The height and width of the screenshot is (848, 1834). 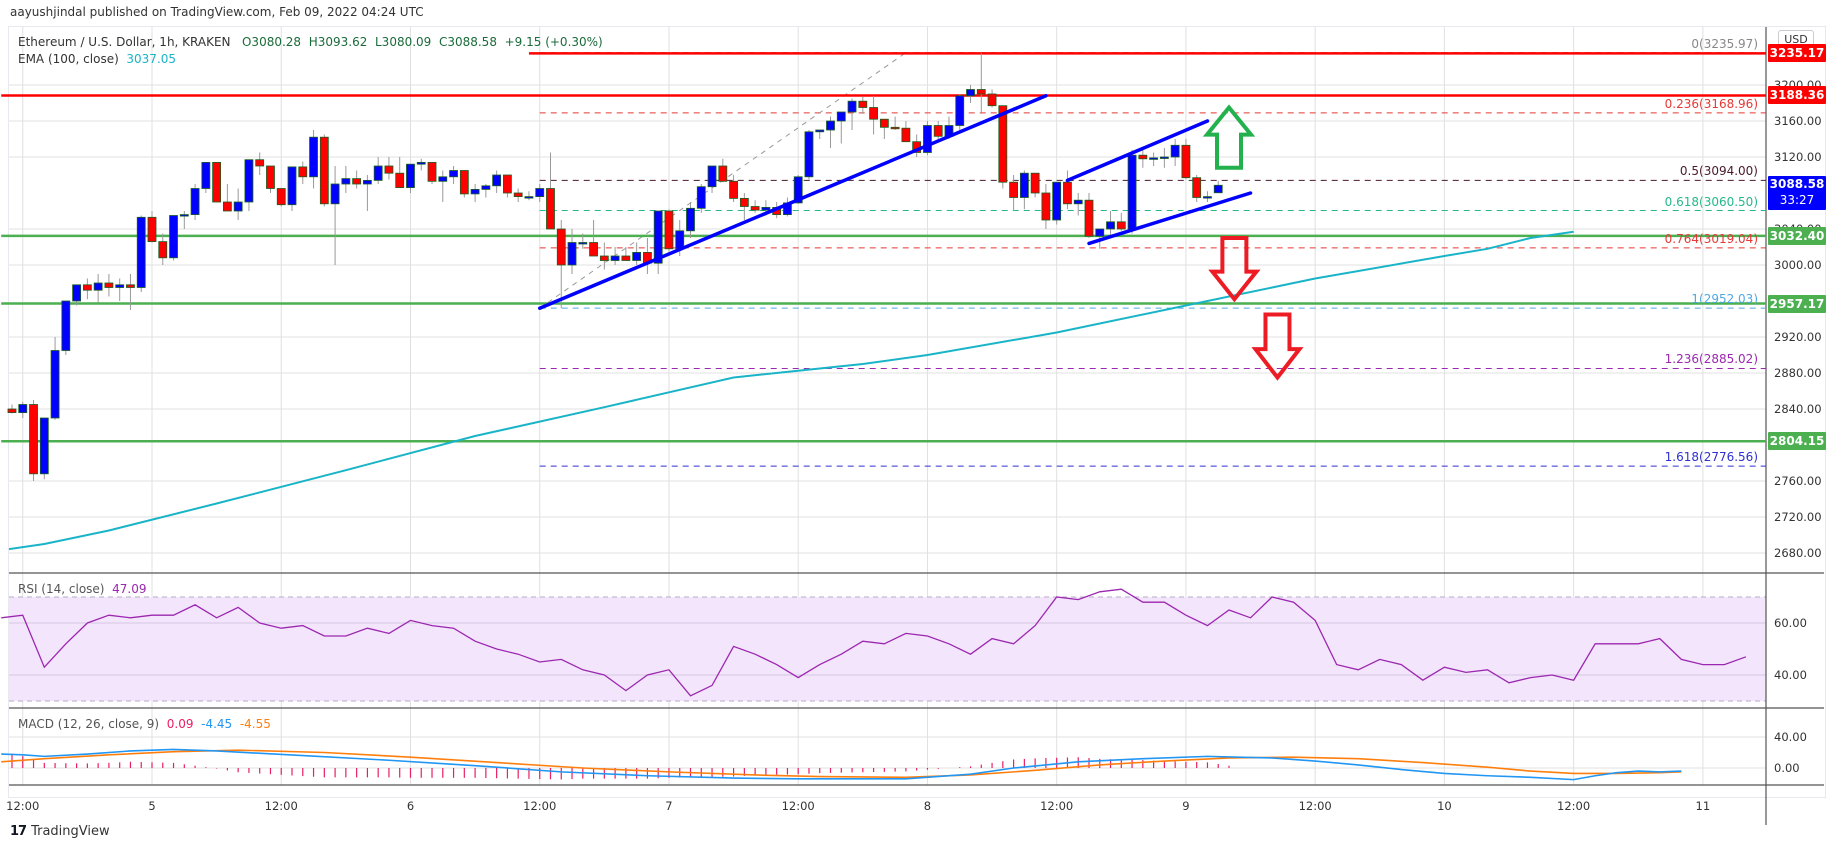 I want to click on ohlc-high: H3093.62, so click(x=338, y=42).